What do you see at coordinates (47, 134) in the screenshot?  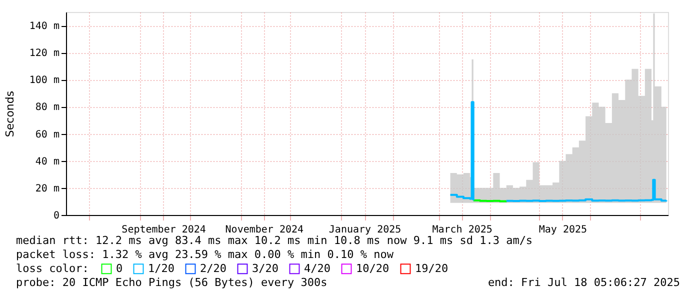 I see `y-tick-label: 60 m` at bounding box center [47, 134].